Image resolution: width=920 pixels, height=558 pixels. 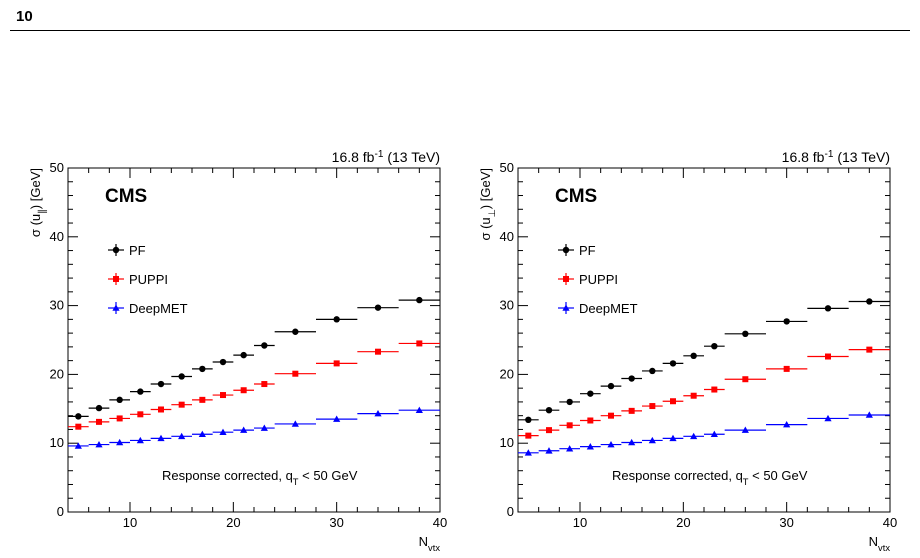 What do you see at coordinates (507, 373) in the screenshot?
I see `y-tick-label: 20` at bounding box center [507, 373].